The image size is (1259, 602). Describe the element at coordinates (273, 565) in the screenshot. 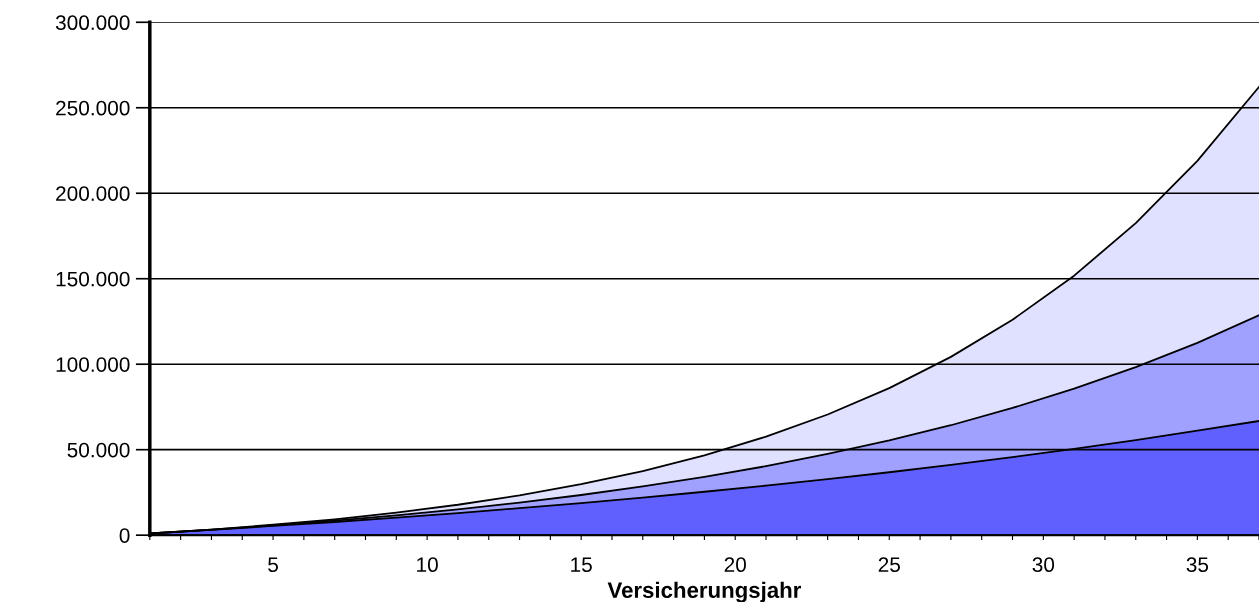

I see `x-tick-label: 5` at that location.